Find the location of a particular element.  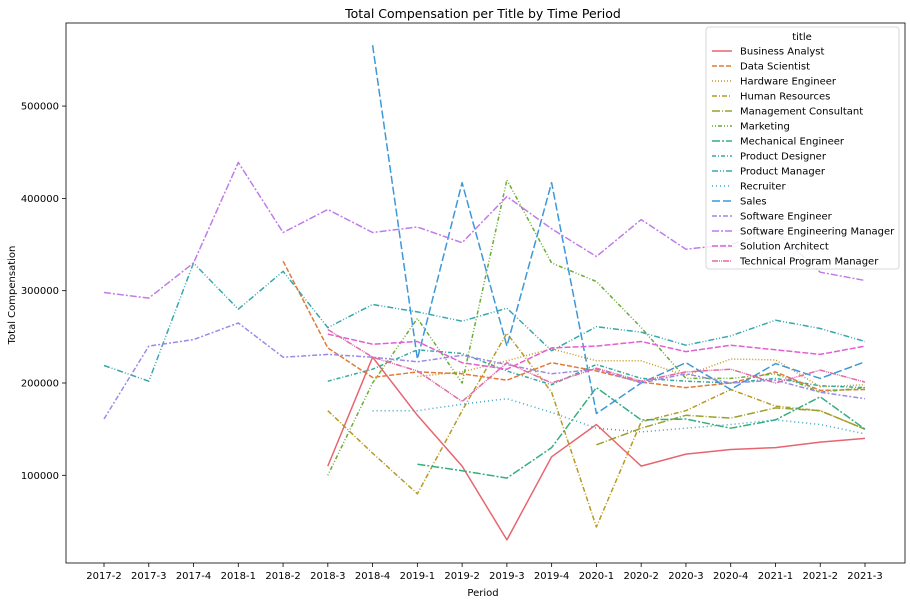

x-tick-label: 2021-1 is located at coordinates (775, 576).